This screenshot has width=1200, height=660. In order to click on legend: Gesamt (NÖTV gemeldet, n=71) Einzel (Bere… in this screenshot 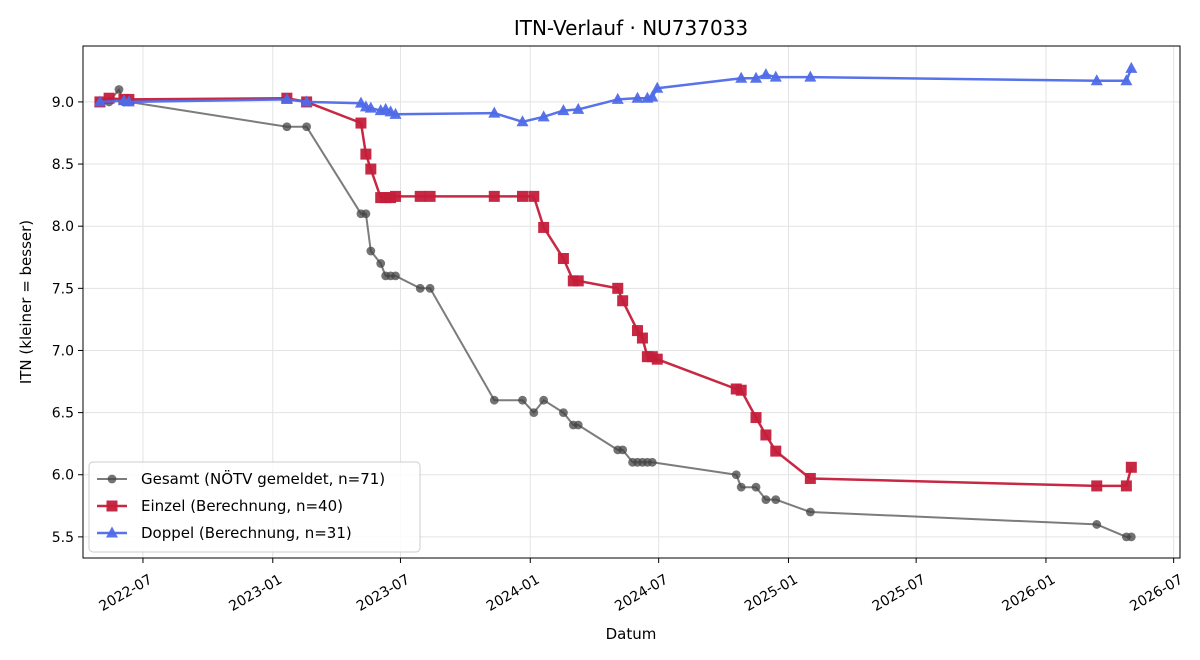, I will do `click(254, 507)`.